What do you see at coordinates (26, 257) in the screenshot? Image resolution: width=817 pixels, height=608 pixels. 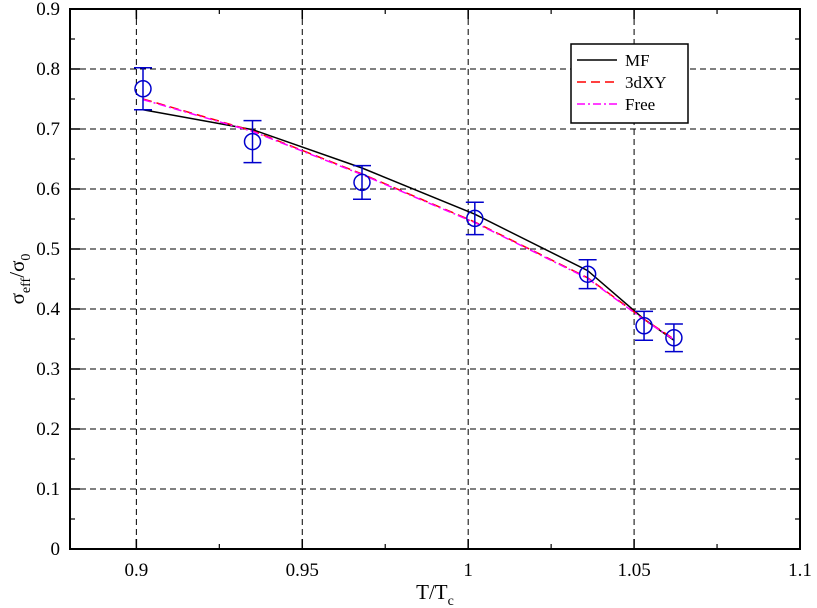 I see `y-axis-label-sub2: 0` at bounding box center [26, 257].